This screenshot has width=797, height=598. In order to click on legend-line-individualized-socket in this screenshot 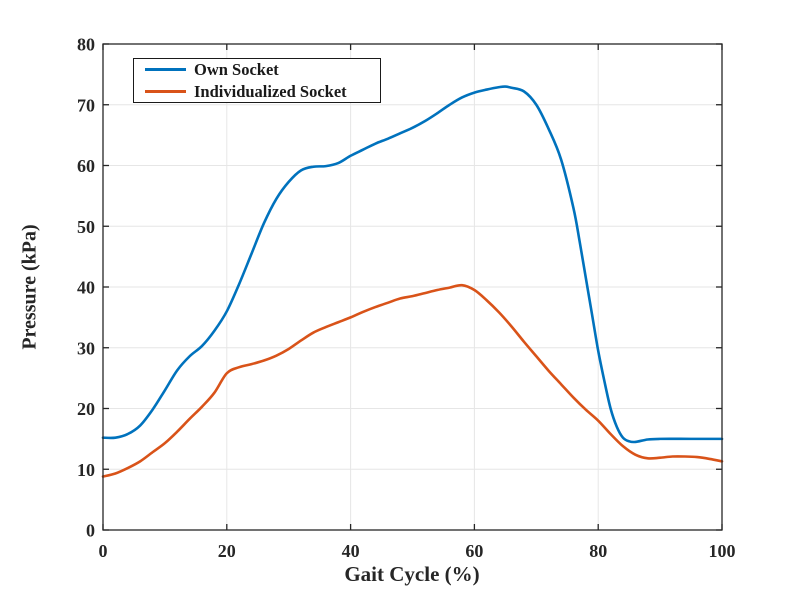, I will do `click(165, 91)`.